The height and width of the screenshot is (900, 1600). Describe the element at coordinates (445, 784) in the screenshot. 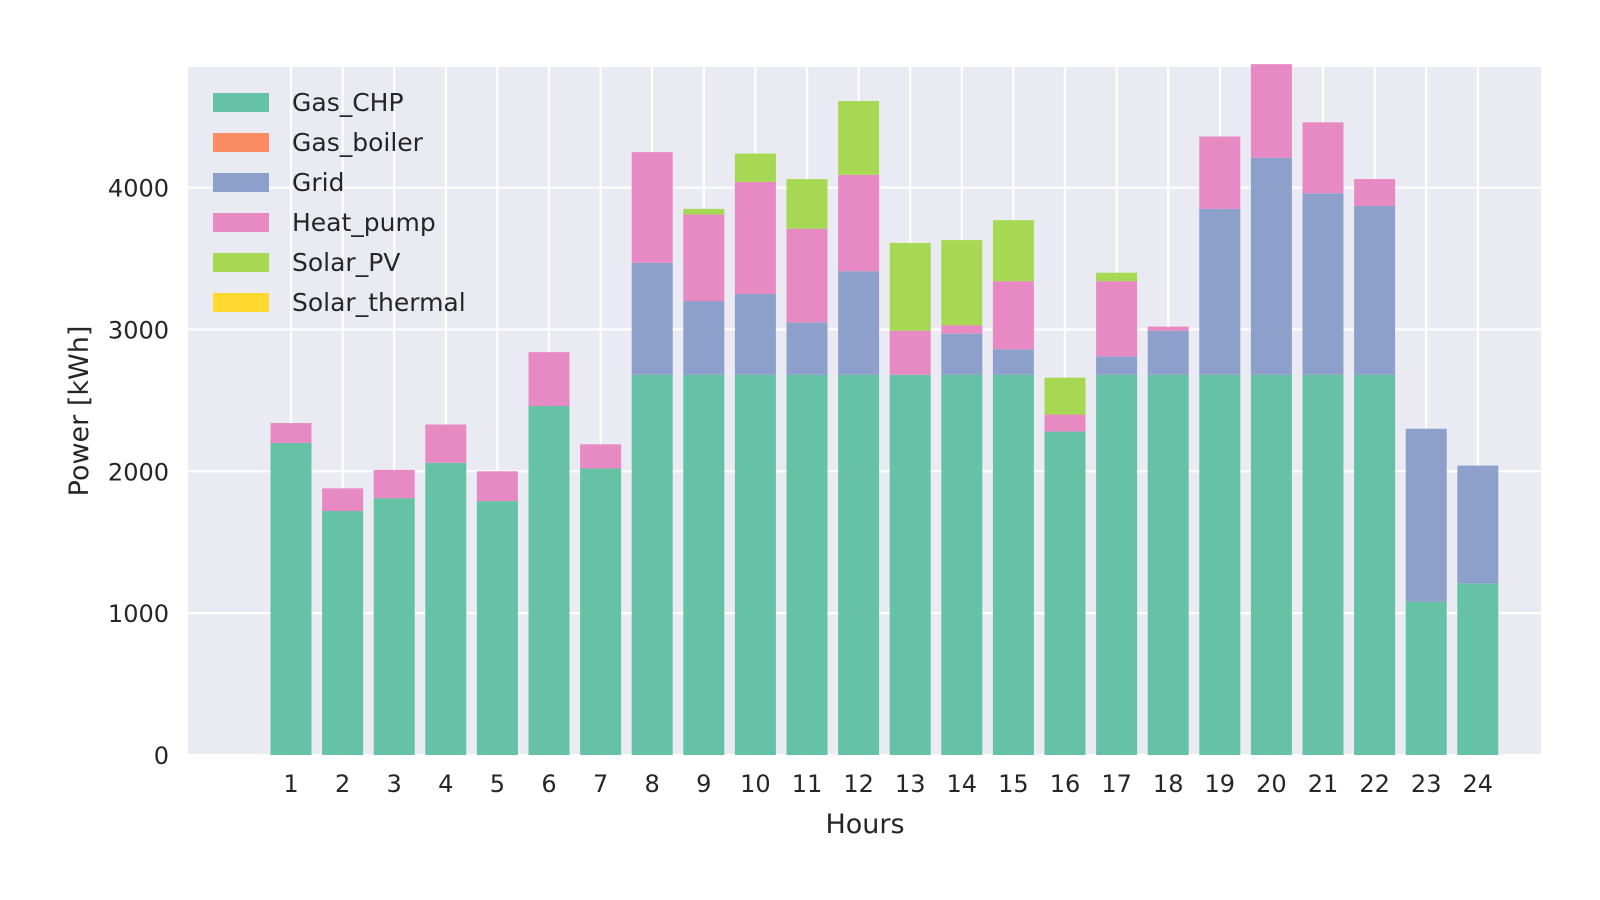

I see `x-tick-label: 4` at that location.